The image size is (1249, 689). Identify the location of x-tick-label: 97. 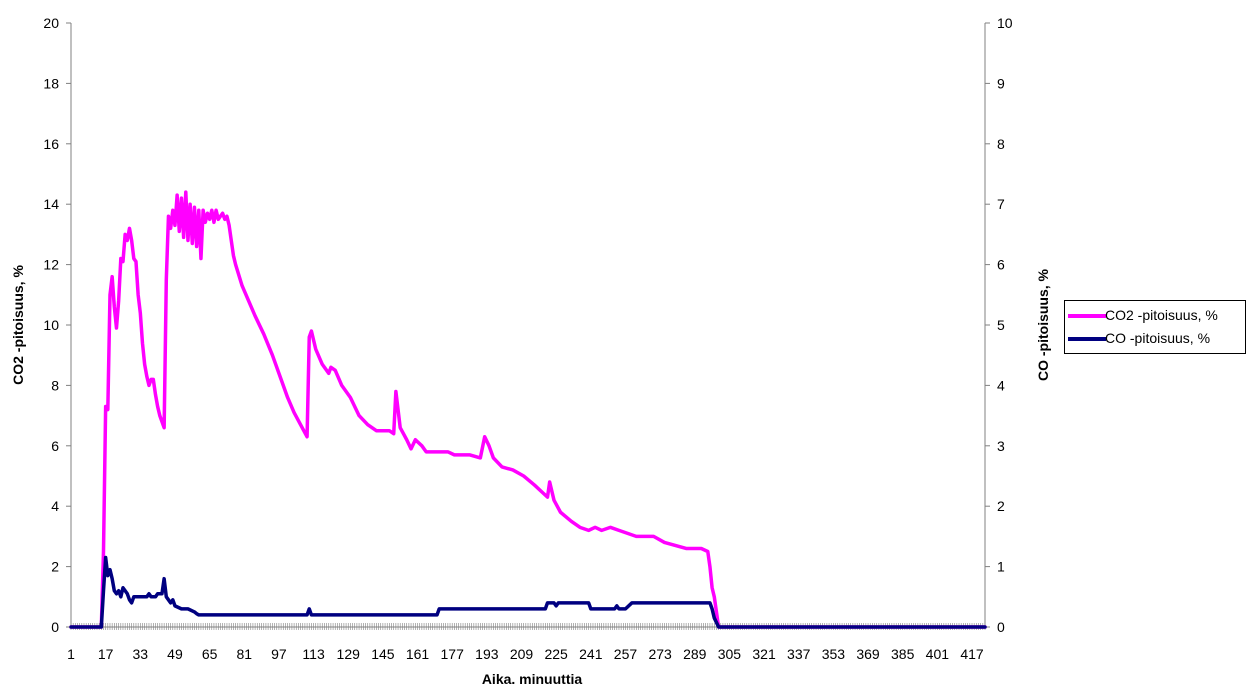
(279, 654).